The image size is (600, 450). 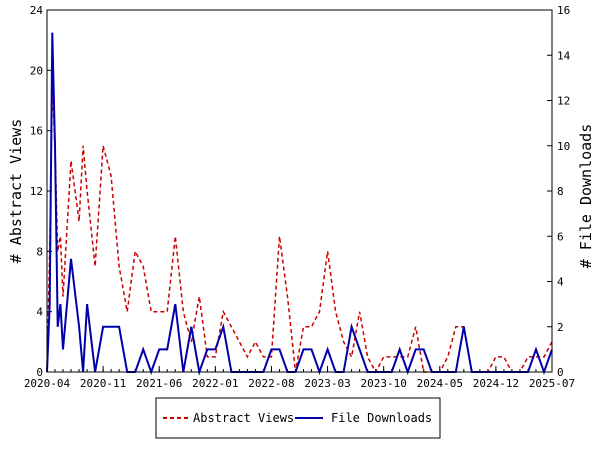 What do you see at coordinates (298, 418) in the screenshot?
I see `legend: Abstract Views File Downloads` at bounding box center [298, 418].